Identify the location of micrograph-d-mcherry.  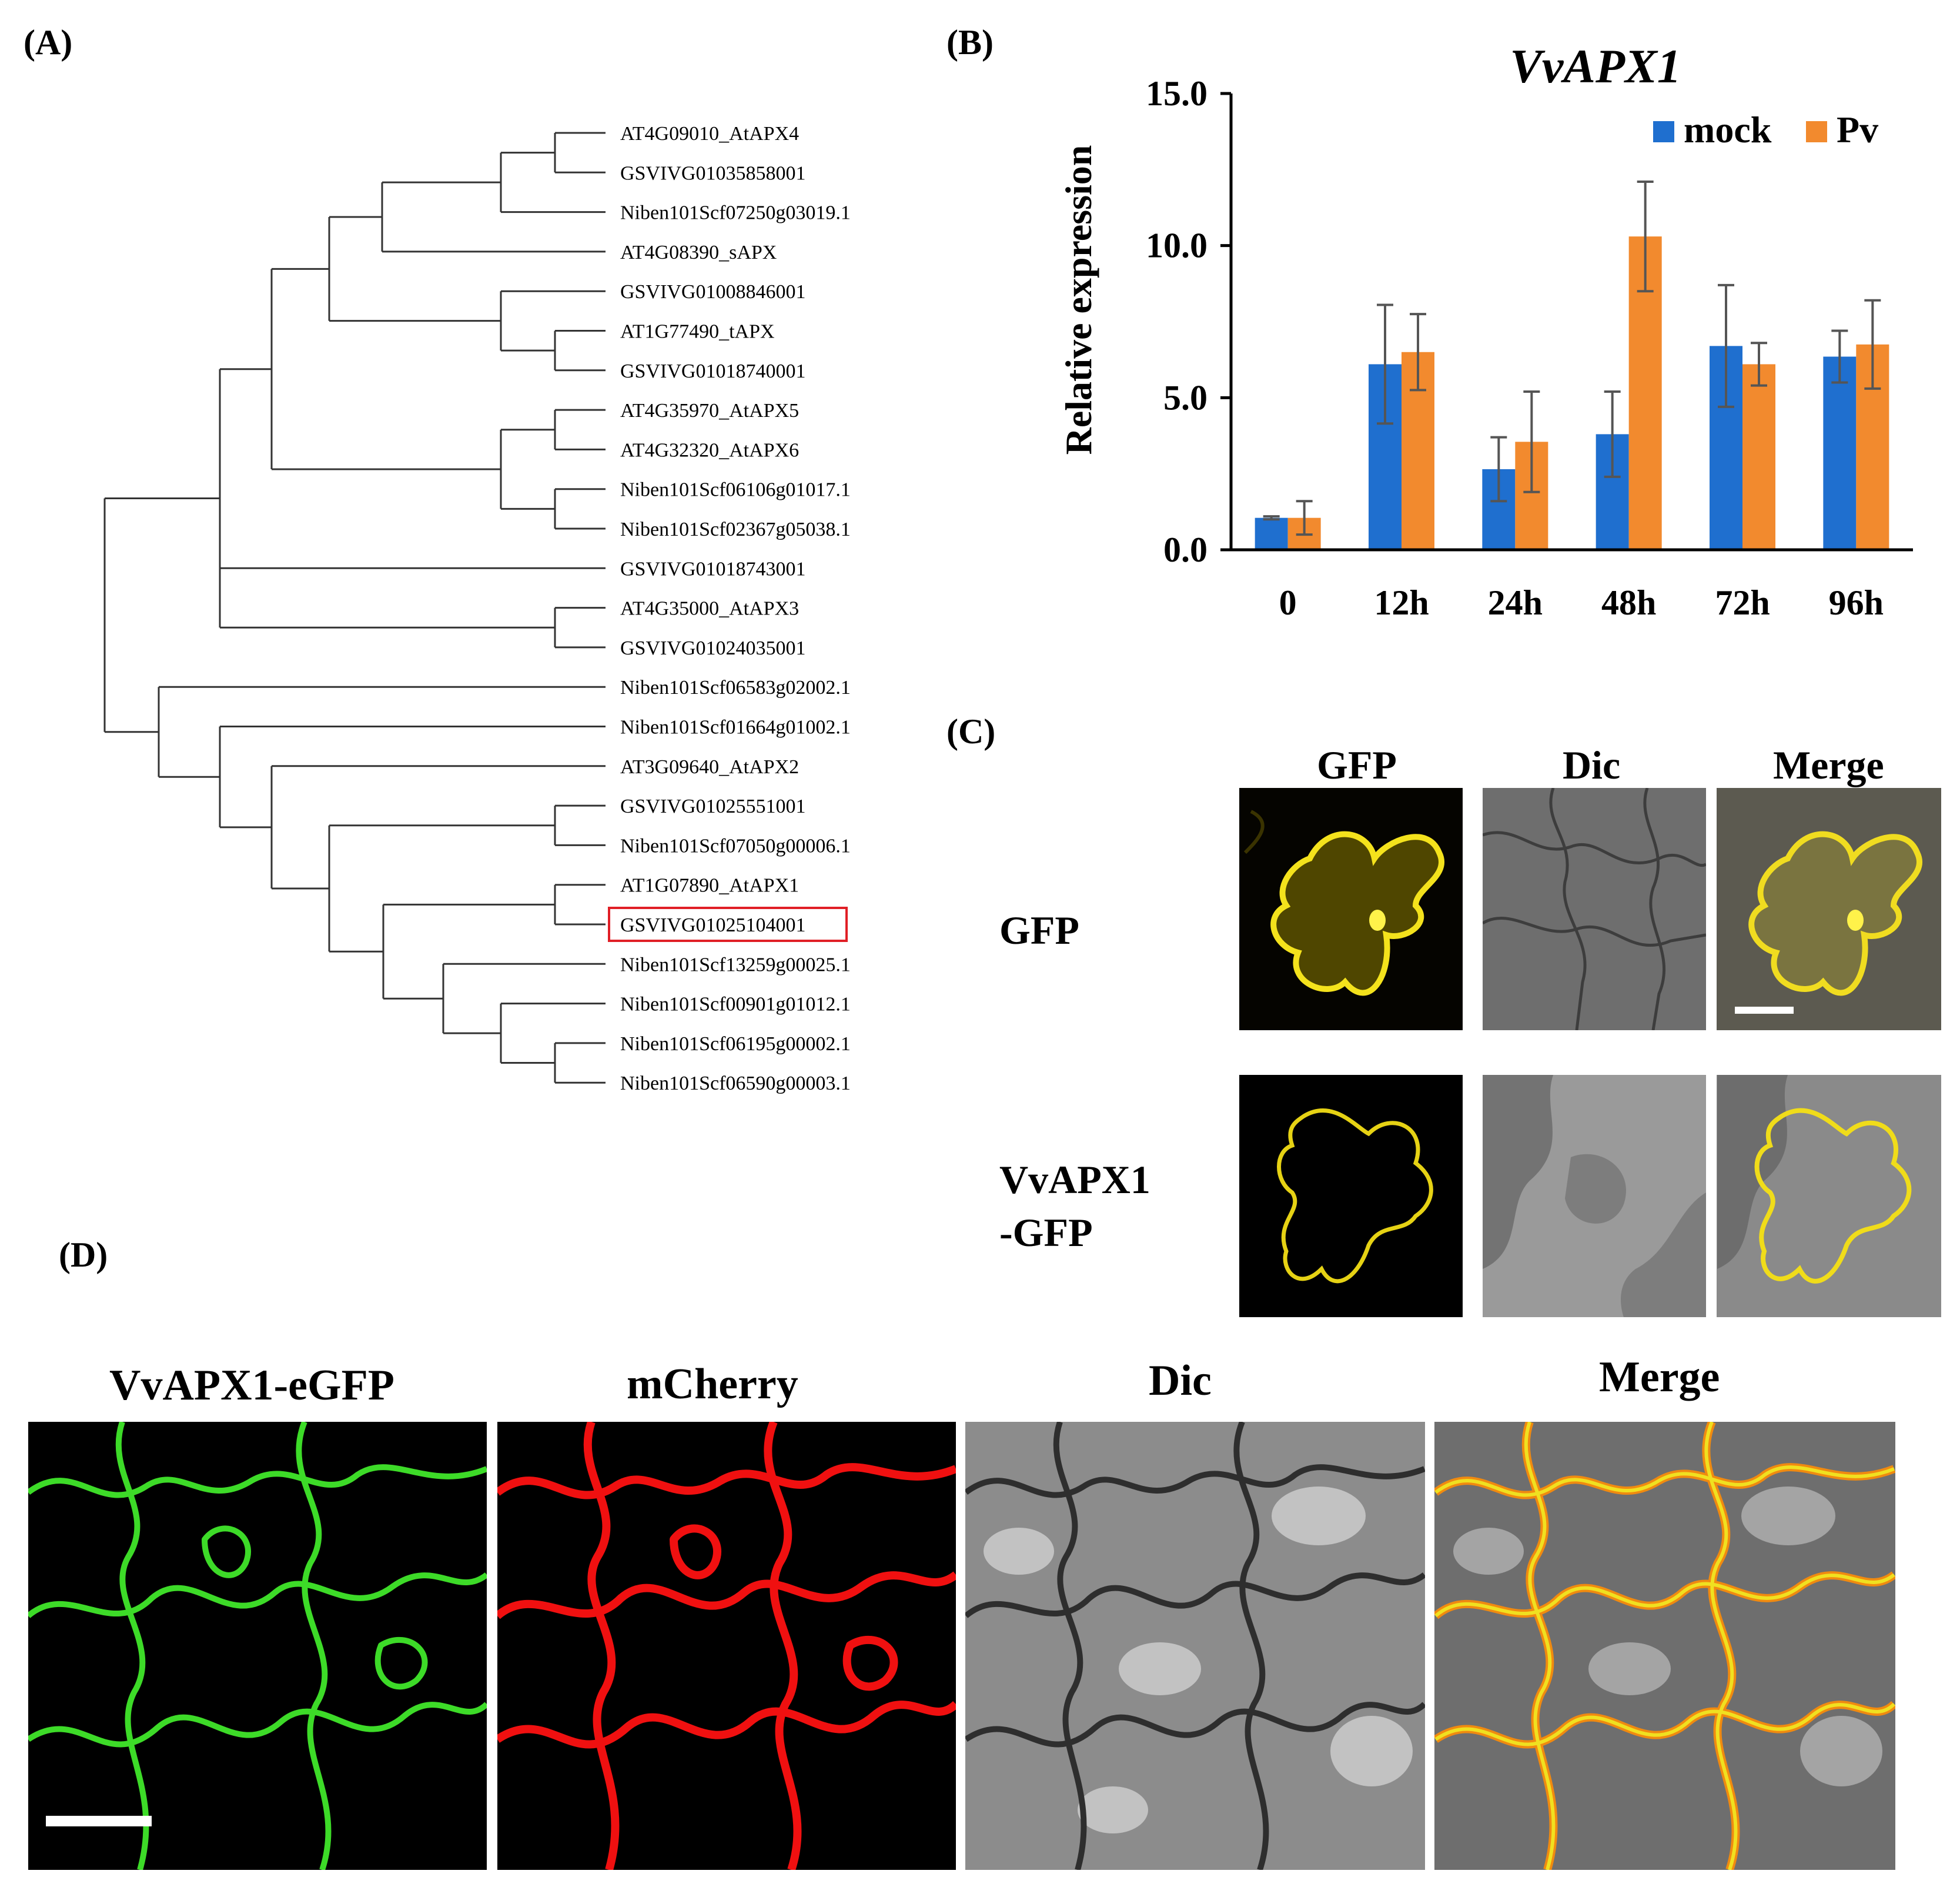
(726, 1646).